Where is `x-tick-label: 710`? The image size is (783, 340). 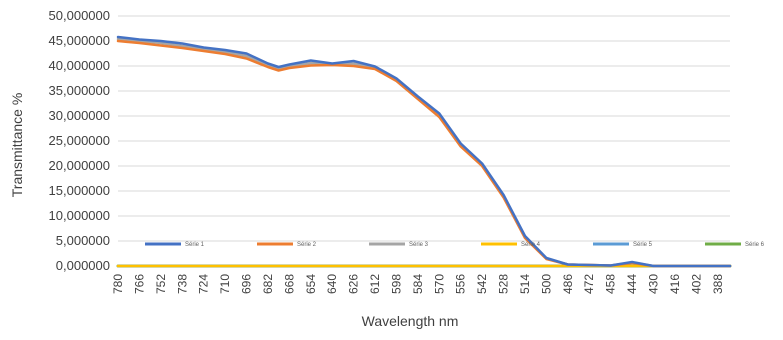
x-tick-label: 710 is located at coordinates (225, 284).